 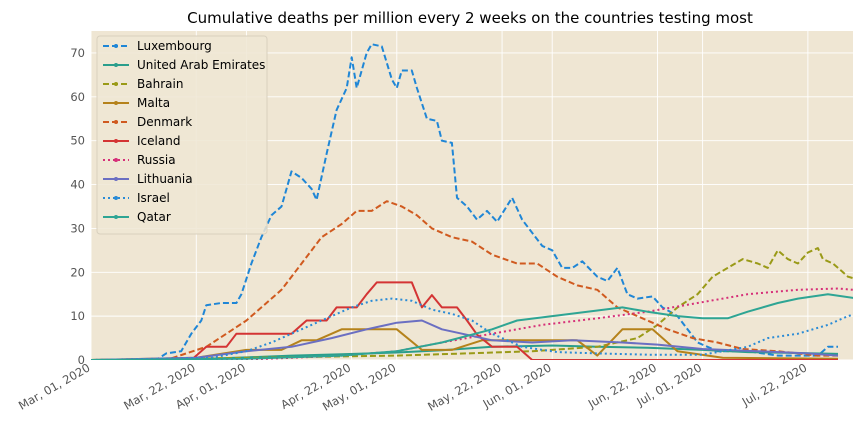 What do you see at coordinates (153, 103) in the screenshot?
I see `legend-label: Malta` at bounding box center [153, 103].